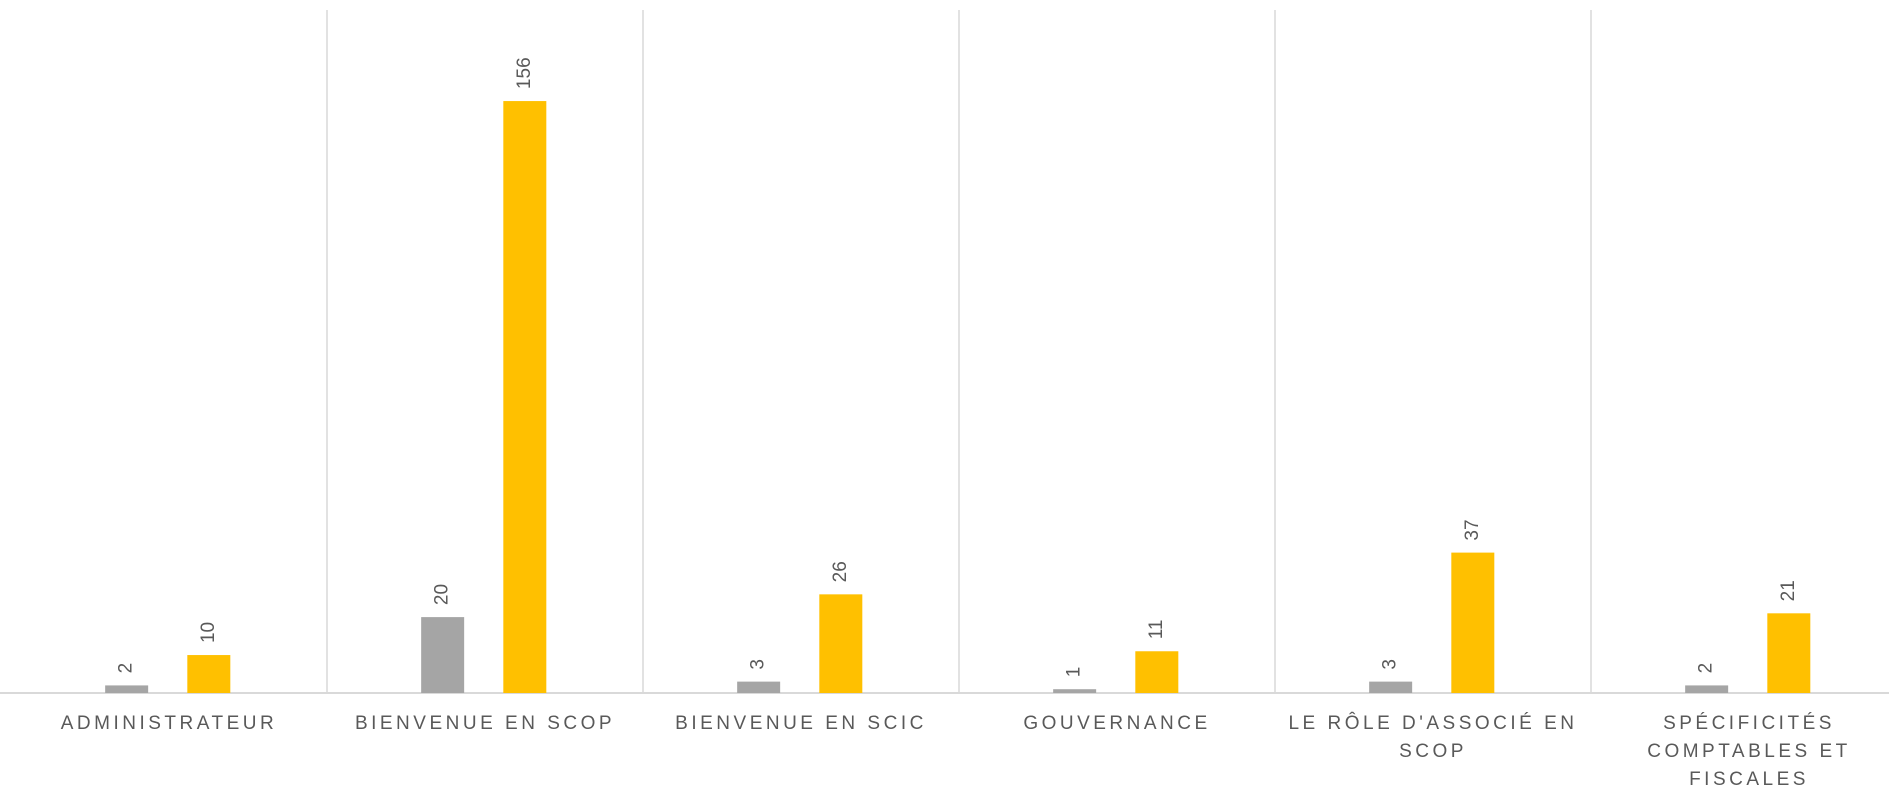  What do you see at coordinates (1156, 630) in the screenshot?
I see `value-label: 11` at bounding box center [1156, 630].